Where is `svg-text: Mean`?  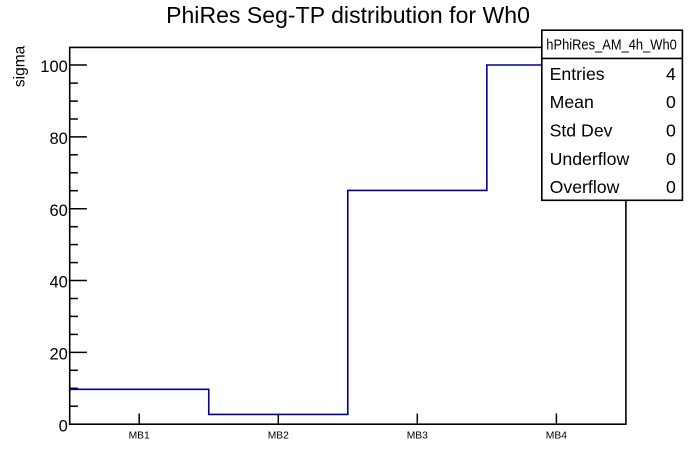 svg-text: Mean is located at coordinates (572, 102).